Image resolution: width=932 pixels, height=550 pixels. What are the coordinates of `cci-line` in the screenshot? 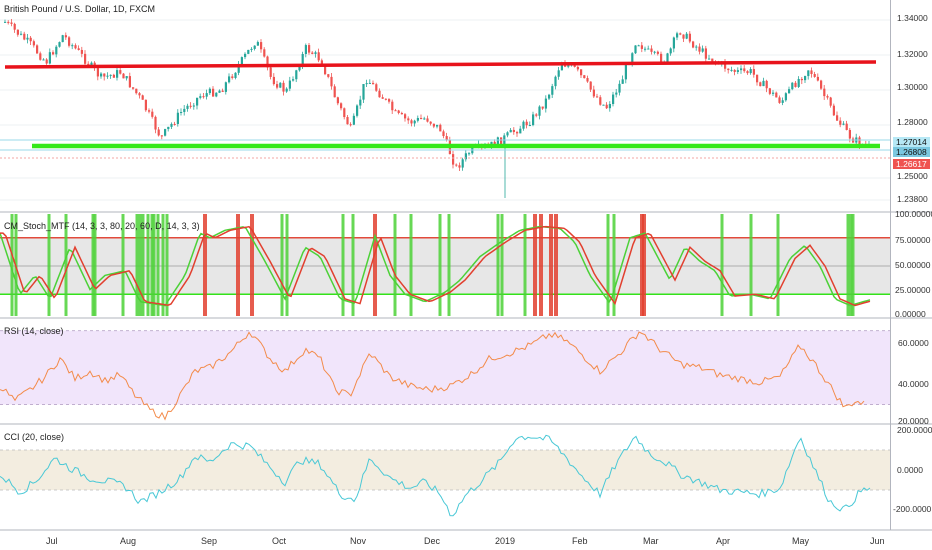 It's located at (435, 475).